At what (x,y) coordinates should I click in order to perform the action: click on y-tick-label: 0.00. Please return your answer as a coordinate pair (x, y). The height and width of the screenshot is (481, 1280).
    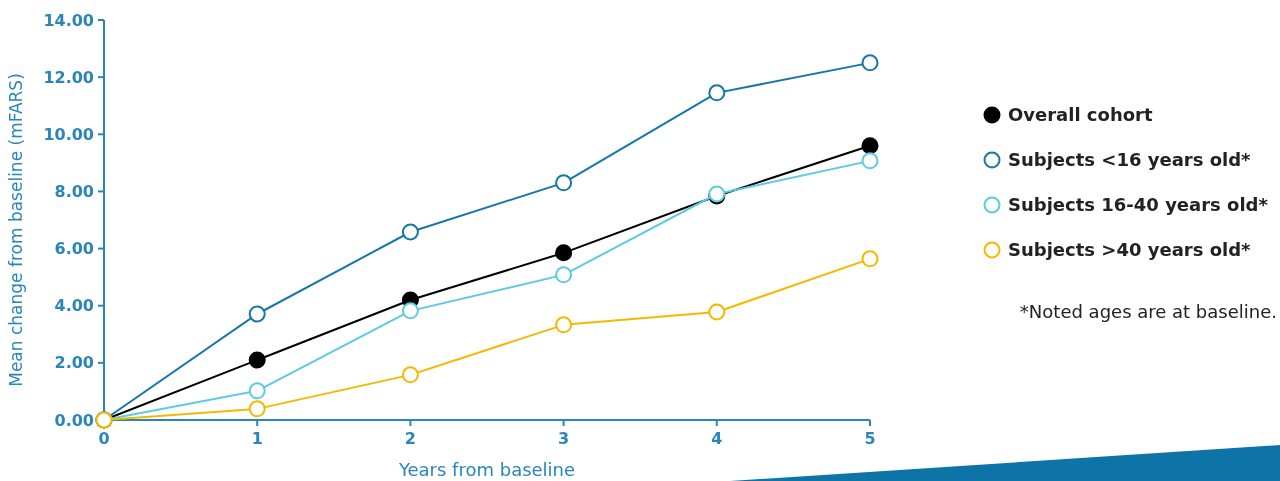
    Looking at the image, I should click on (74, 420).